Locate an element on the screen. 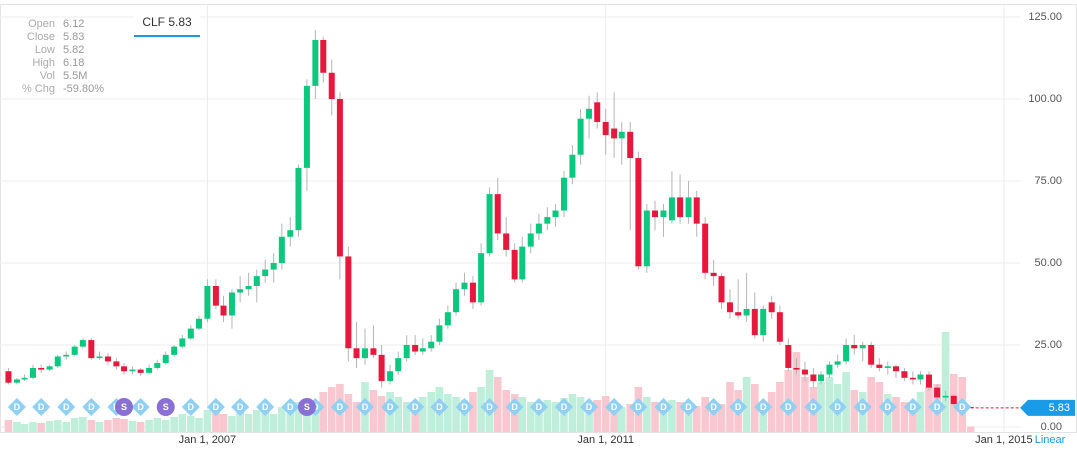  y-tick-label: 0.00 is located at coordinates (1051, 427).